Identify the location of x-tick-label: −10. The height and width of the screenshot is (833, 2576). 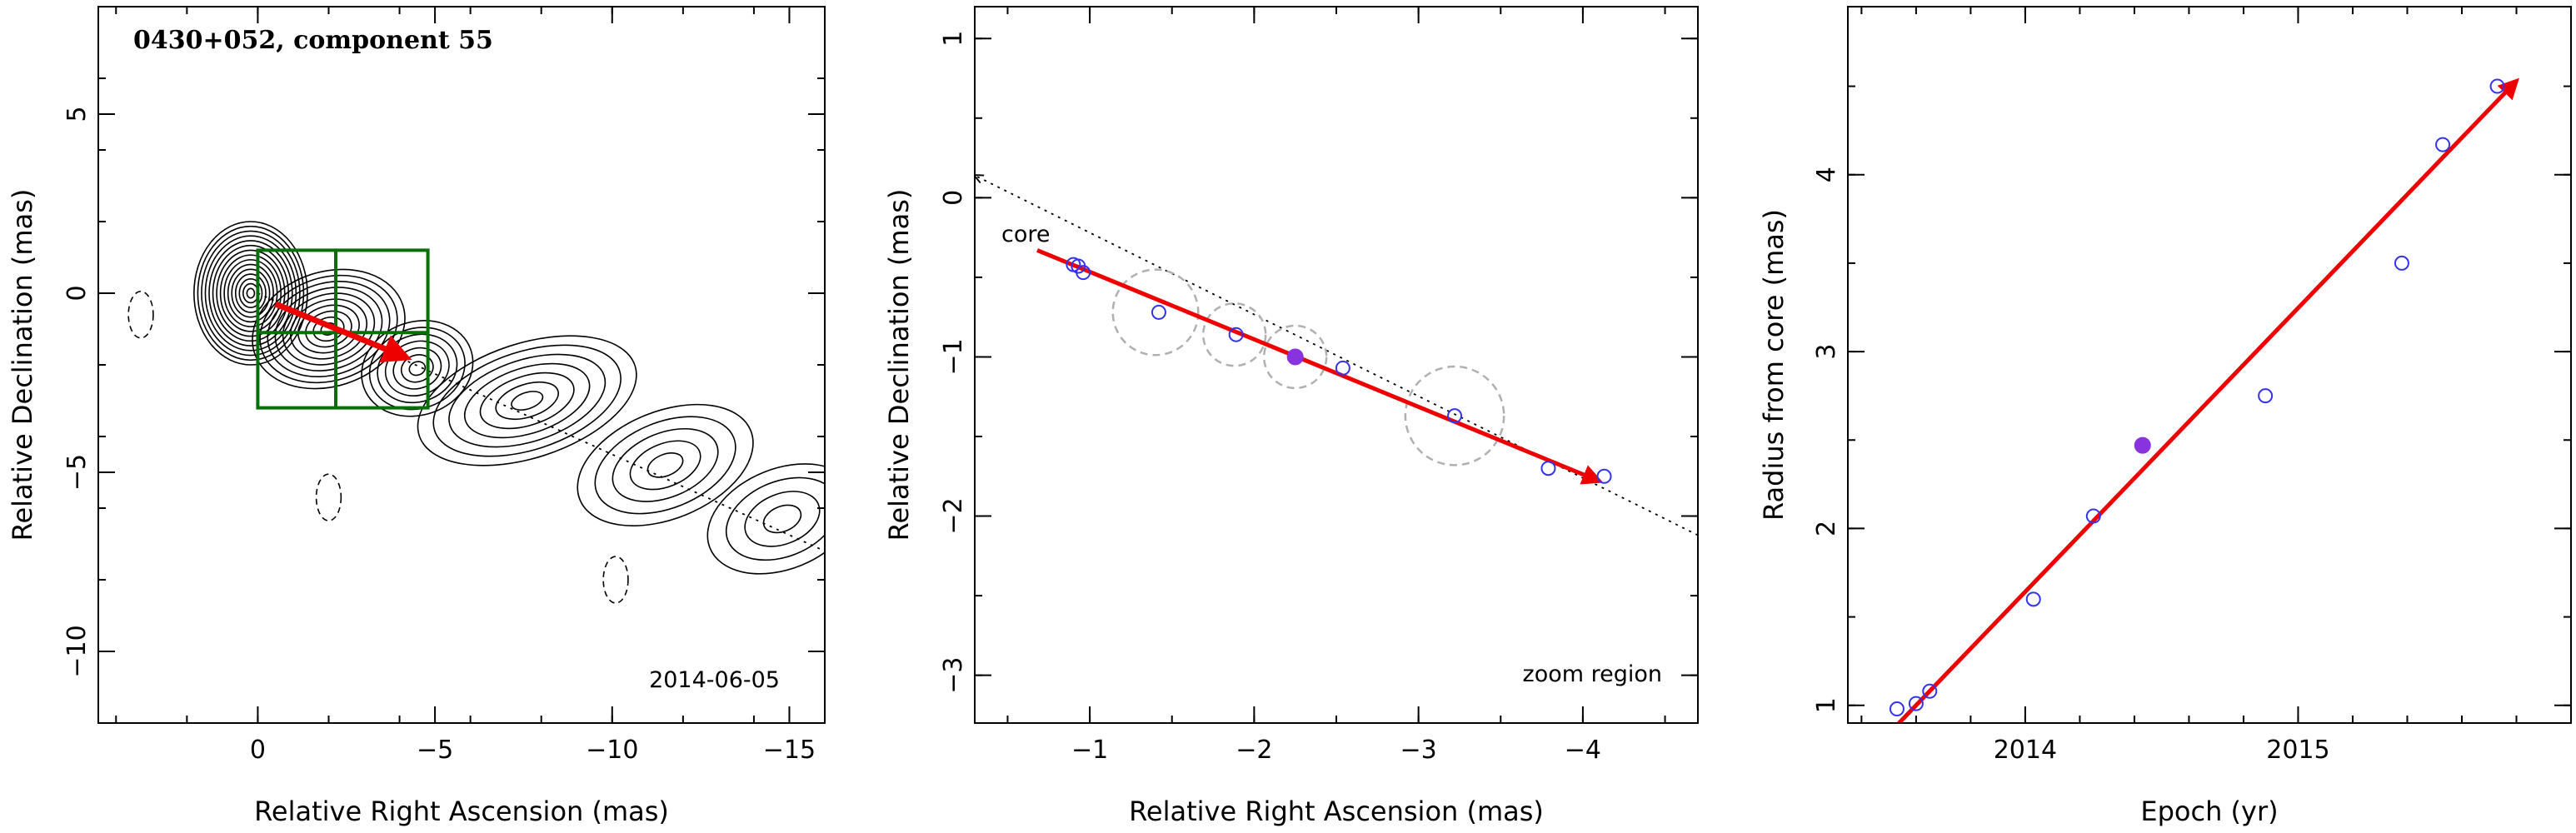
(612, 750).